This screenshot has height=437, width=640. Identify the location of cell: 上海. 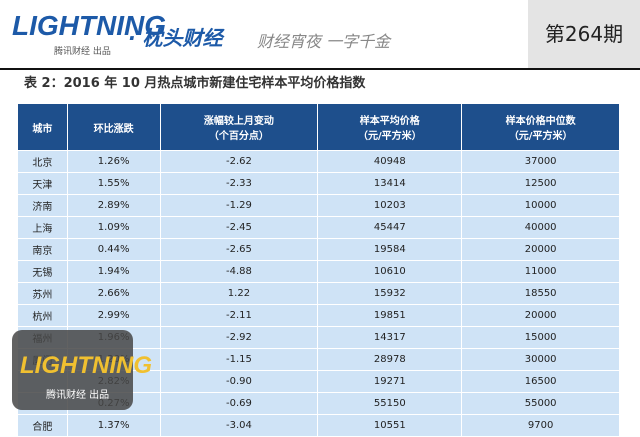
(42, 227).